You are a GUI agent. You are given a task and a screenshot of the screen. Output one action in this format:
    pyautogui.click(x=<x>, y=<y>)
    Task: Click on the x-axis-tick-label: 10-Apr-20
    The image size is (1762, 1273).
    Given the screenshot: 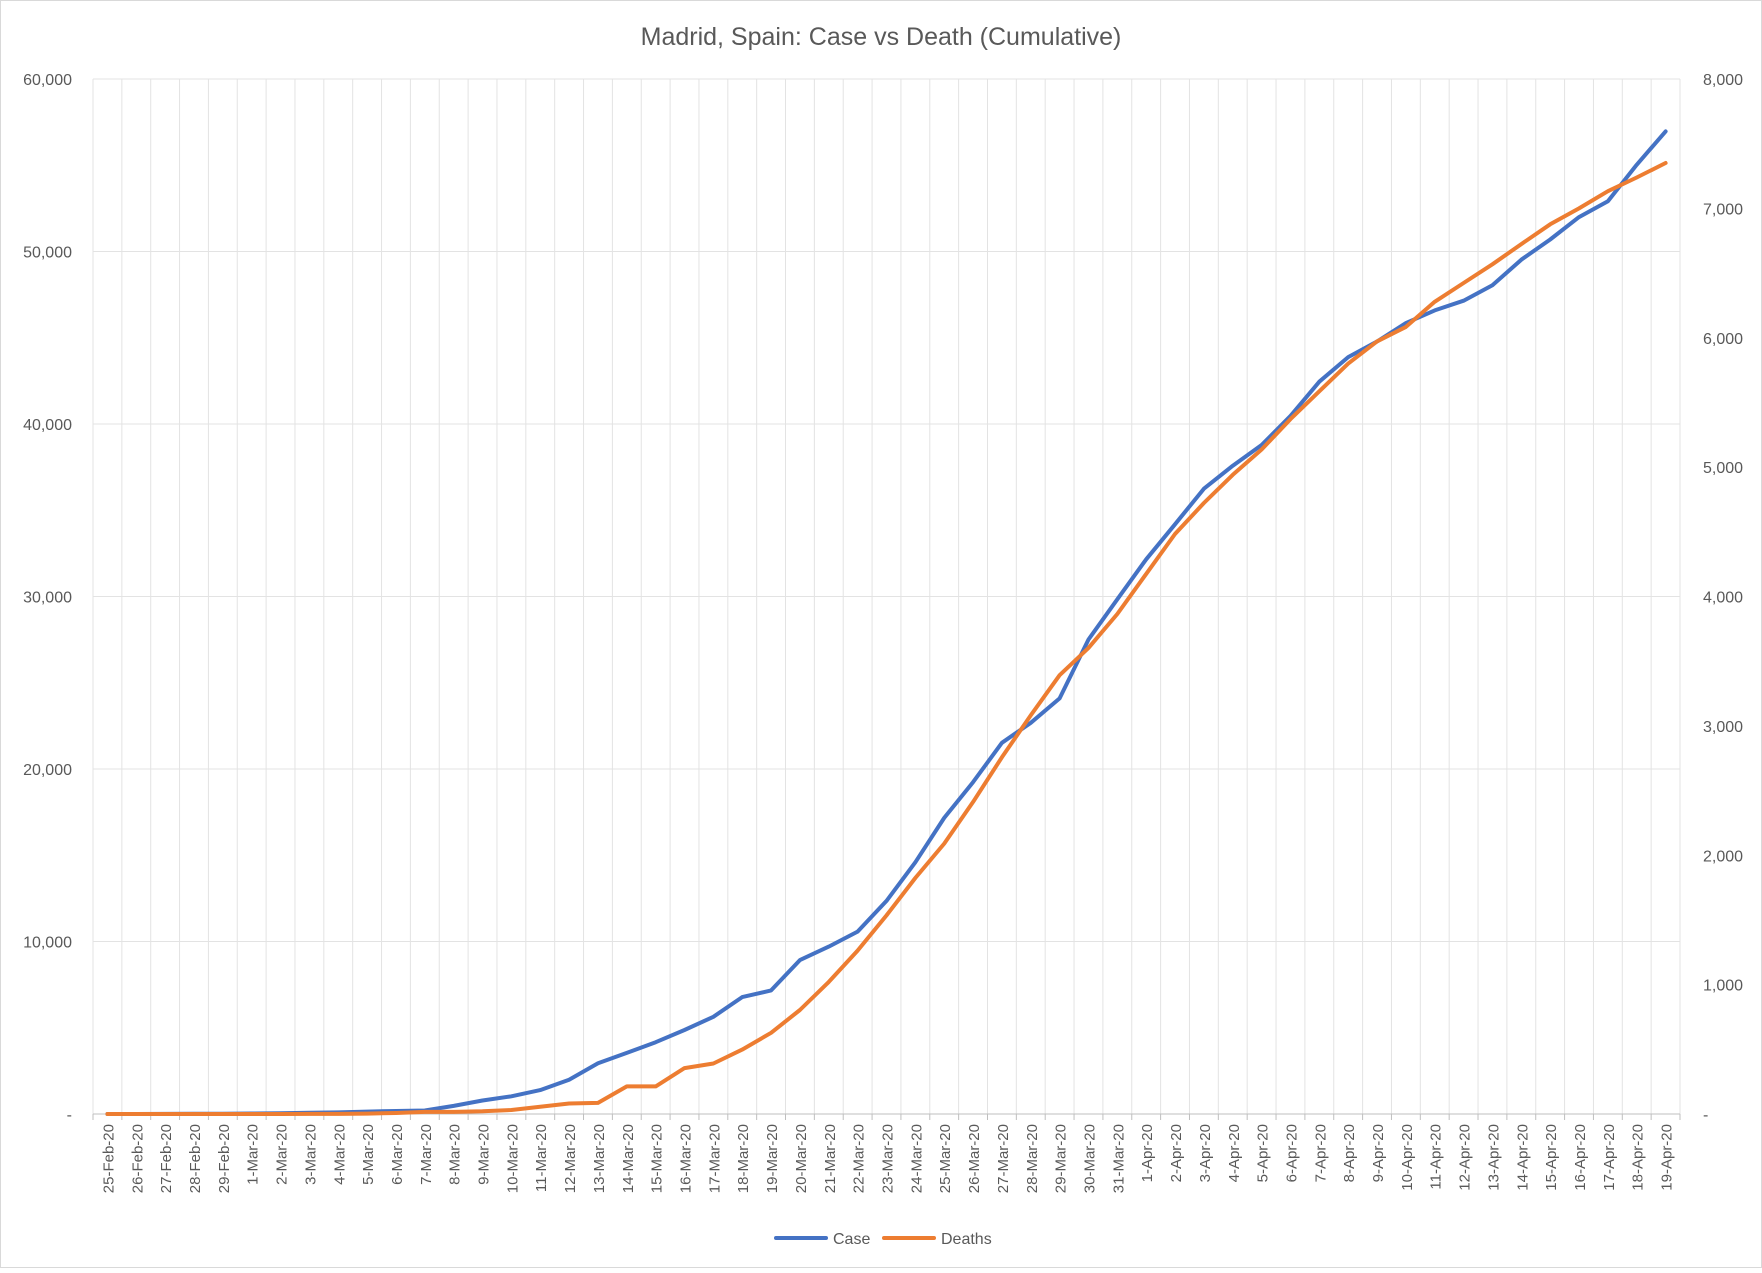 What is the action you would take?
    pyautogui.click(x=1407, y=1157)
    